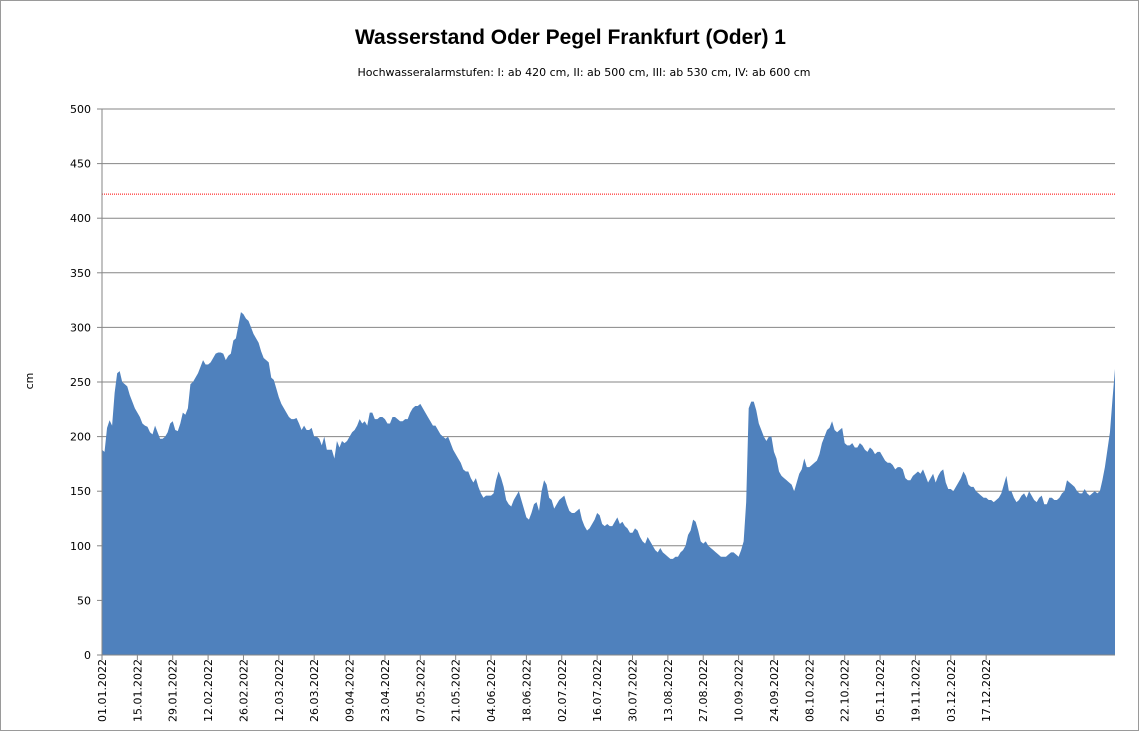 This screenshot has height=733, width=1141. Describe the element at coordinates (597, 690) in the screenshot. I see `x-tick-label: 16.07.2022` at that location.